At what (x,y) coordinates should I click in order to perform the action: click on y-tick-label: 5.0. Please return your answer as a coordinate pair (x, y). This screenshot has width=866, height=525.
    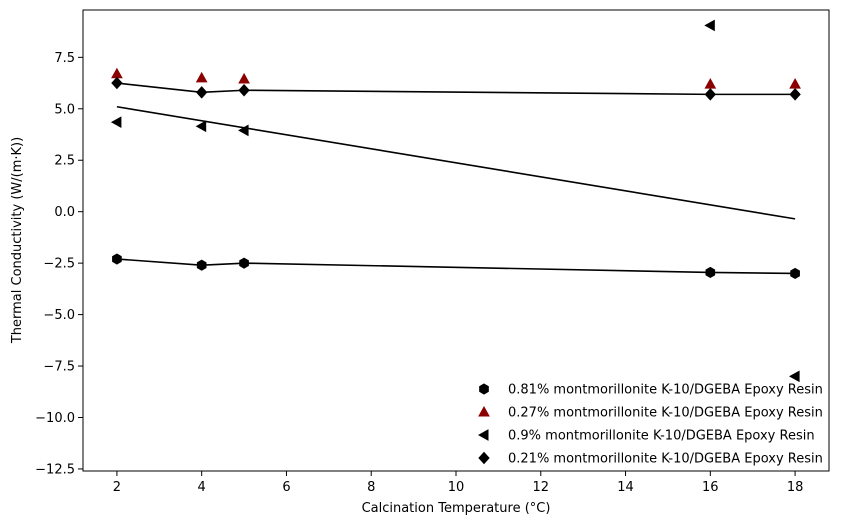
    Looking at the image, I should click on (64, 109).